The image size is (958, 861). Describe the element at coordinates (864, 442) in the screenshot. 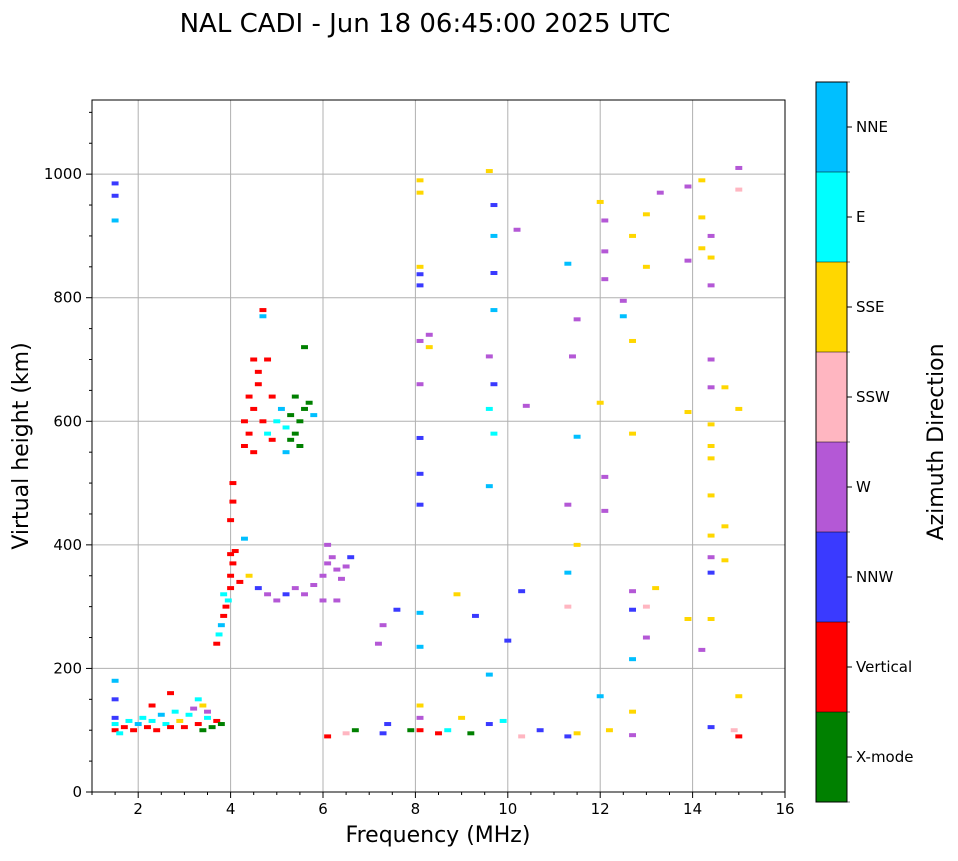

I see `colorbar: X-mode Vertical NNW W SSW SSE E NNE` at that location.